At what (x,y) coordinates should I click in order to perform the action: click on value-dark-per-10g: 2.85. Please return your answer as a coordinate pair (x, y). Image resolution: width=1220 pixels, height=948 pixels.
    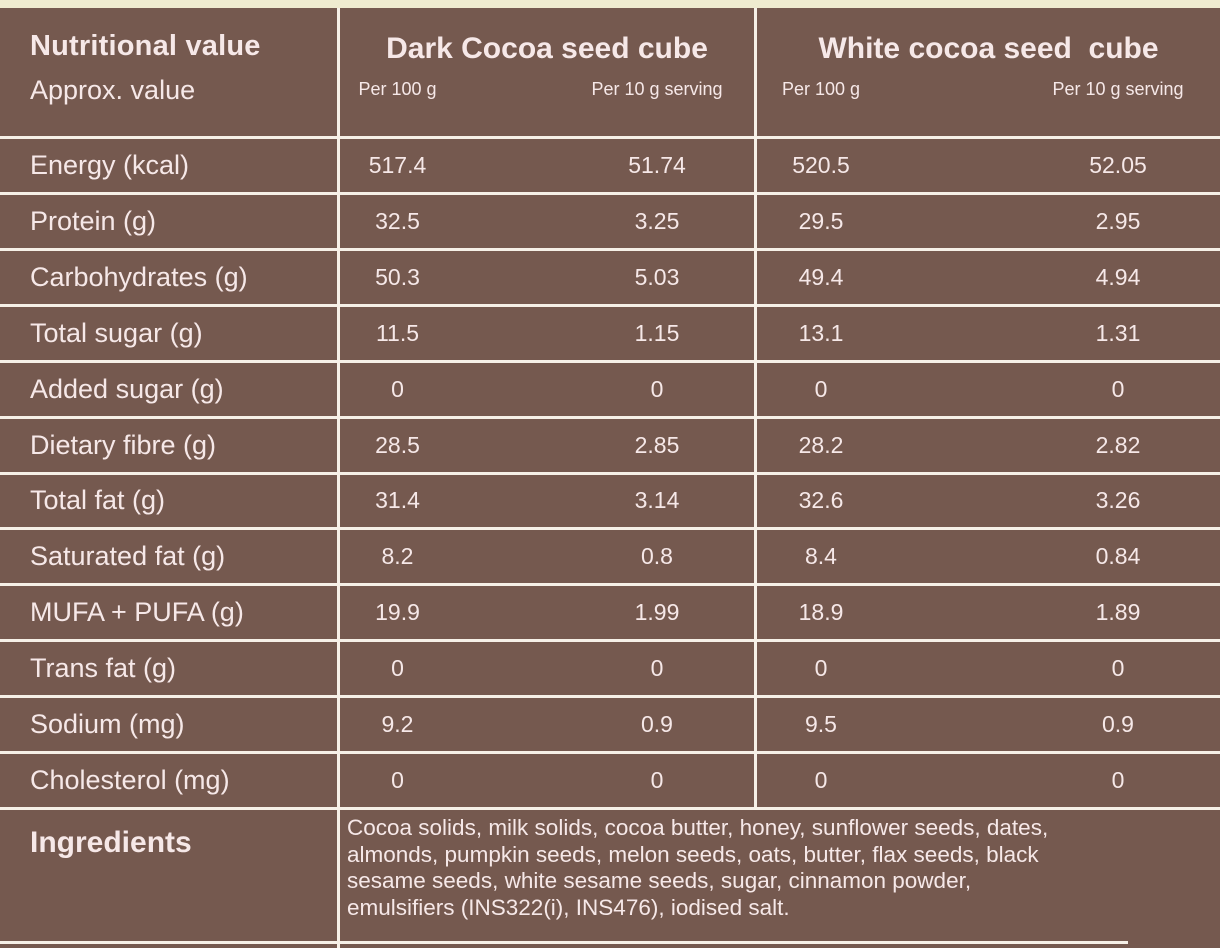
    Looking at the image, I should click on (657, 444).